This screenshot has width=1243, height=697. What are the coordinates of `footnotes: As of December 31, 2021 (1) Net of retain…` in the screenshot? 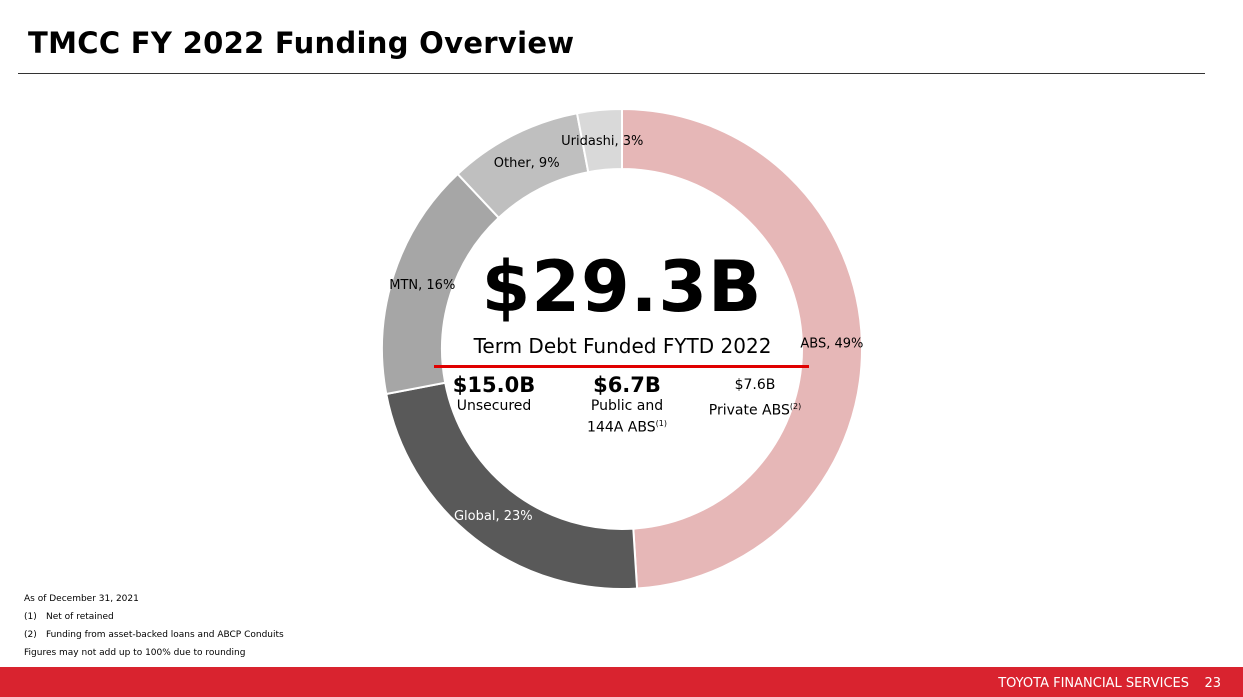 It's located at (154, 626).